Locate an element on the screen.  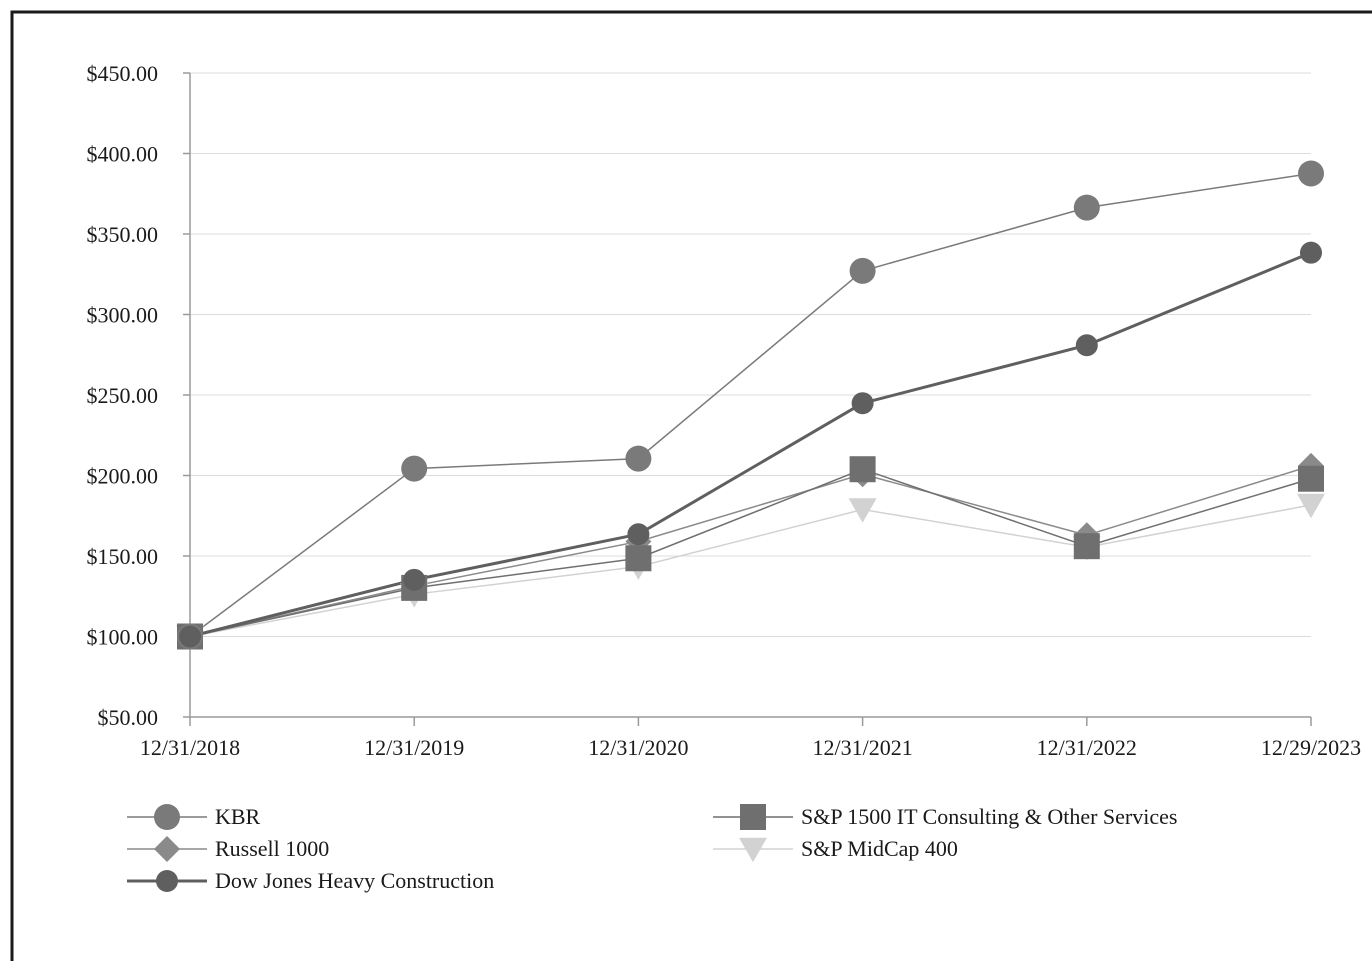
legend-item: S&P 1500 IT Consulting & Other Services is located at coordinates (945, 817).